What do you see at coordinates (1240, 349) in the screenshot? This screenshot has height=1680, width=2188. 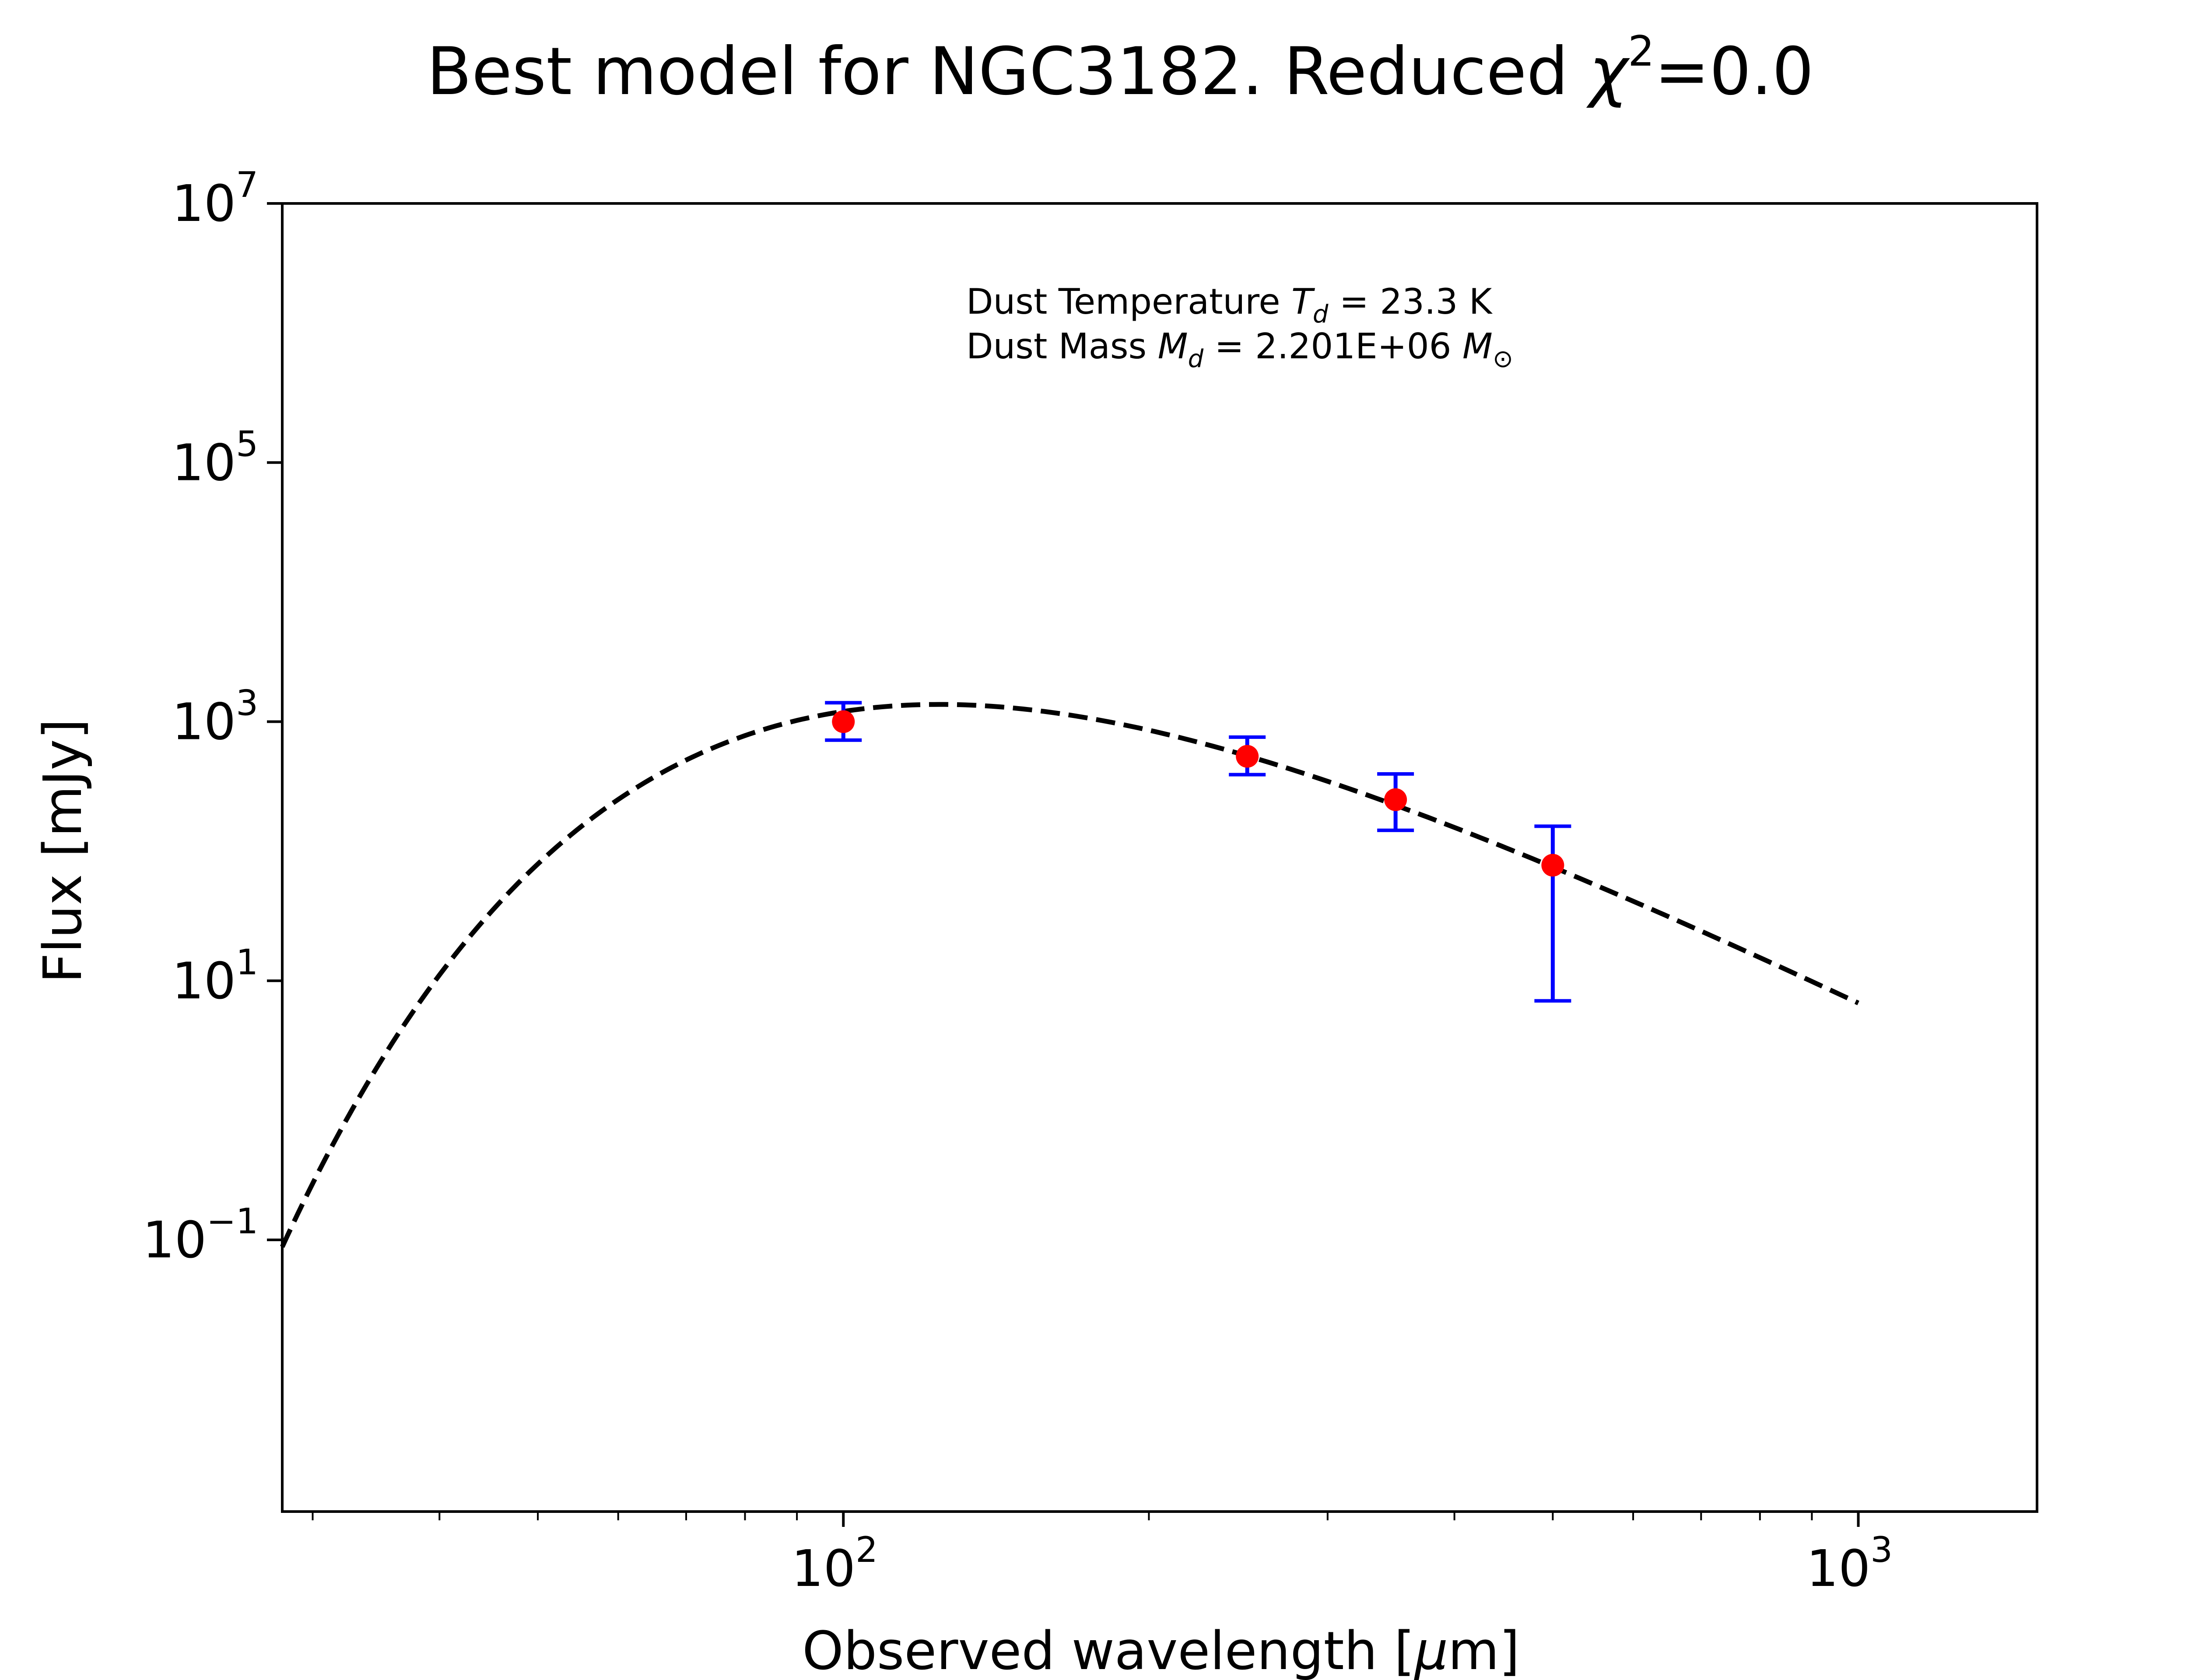 I see `dust-mass-annotation: Dust Mass Md = 2.201E+06 M⊙` at bounding box center [1240, 349].